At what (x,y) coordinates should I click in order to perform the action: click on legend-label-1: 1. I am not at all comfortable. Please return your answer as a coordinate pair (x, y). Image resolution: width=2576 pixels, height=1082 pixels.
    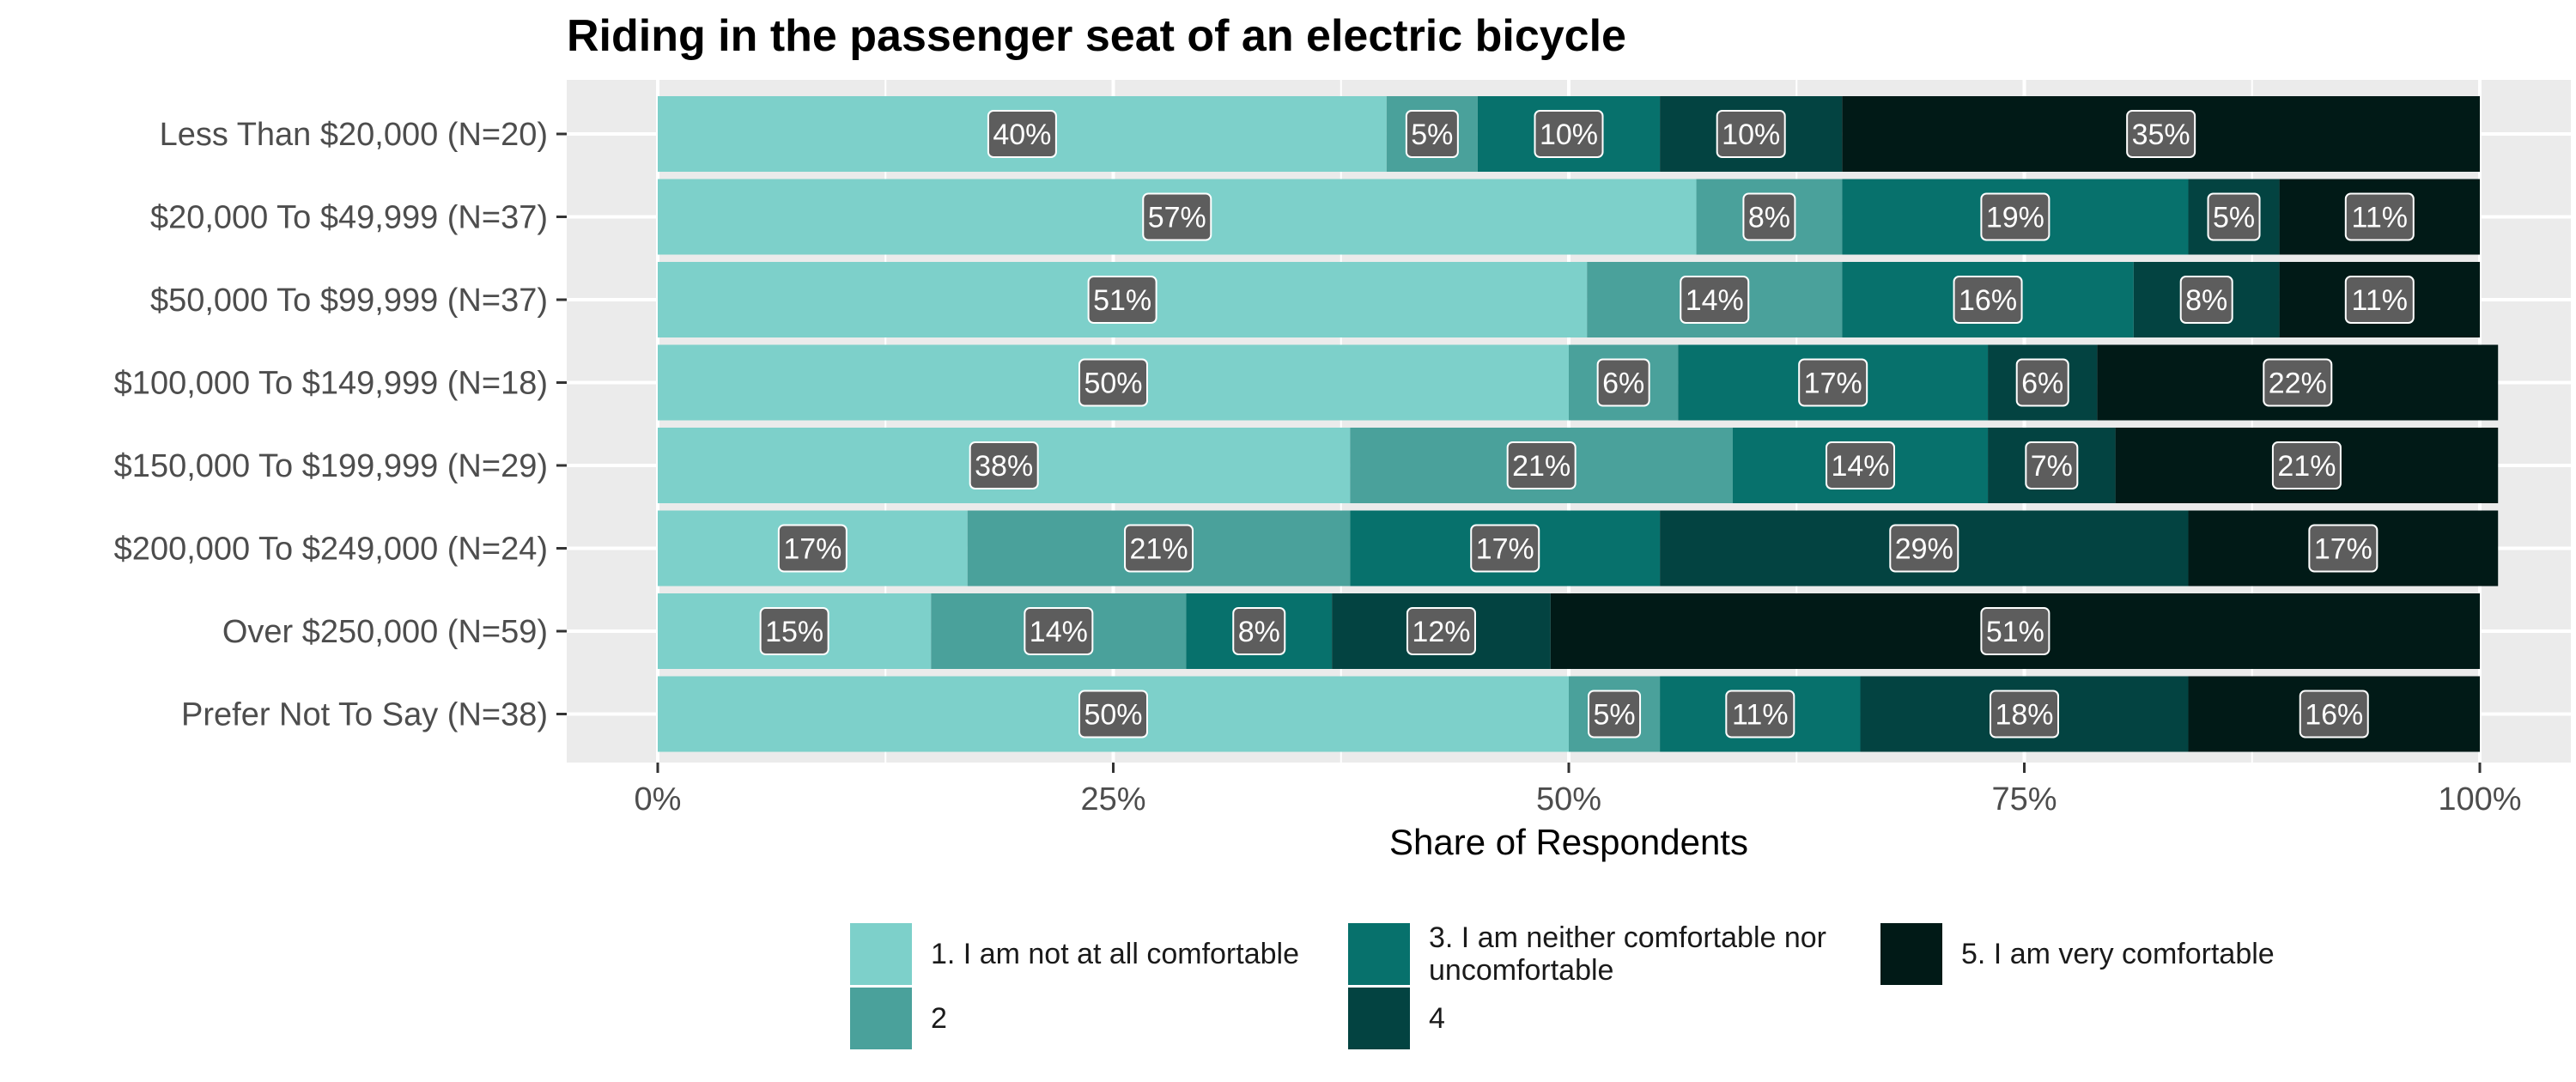
    Looking at the image, I should click on (1115, 954).